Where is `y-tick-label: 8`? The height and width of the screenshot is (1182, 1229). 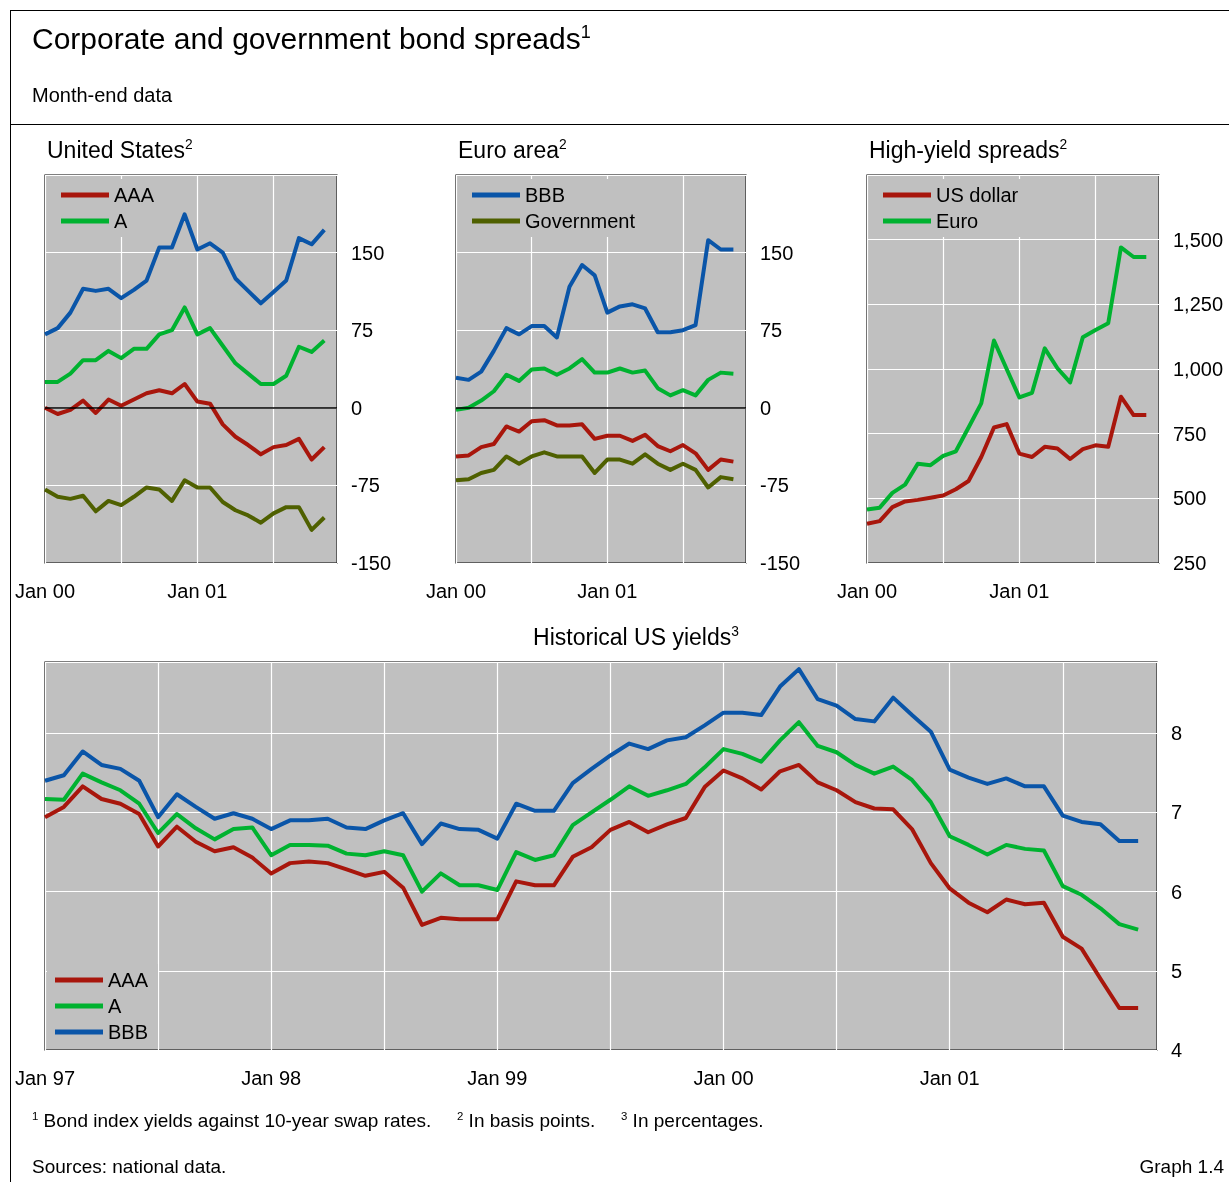
y-tick-label: 8 is located at coordinates (1177, 733).